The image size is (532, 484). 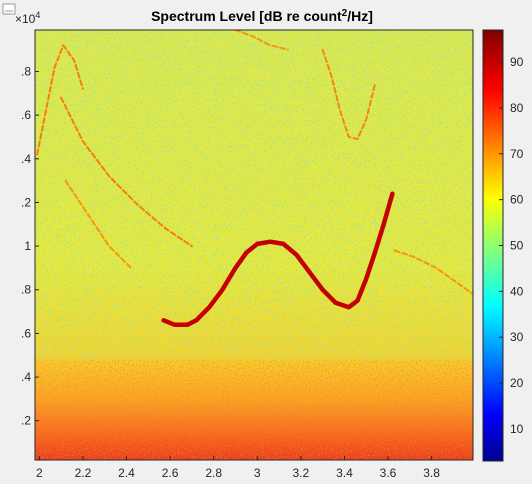 I want to click on x-tick-label: 3.2, so click(x=301, y=473).